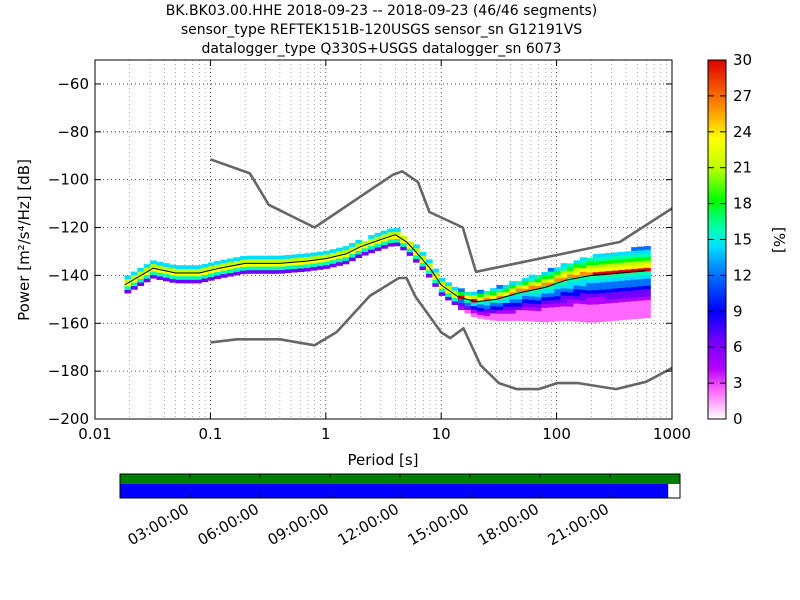 The width and height of the screenshot is (800, 600). I want to click on colorbar-tick-label: 15, so click(742, 240).